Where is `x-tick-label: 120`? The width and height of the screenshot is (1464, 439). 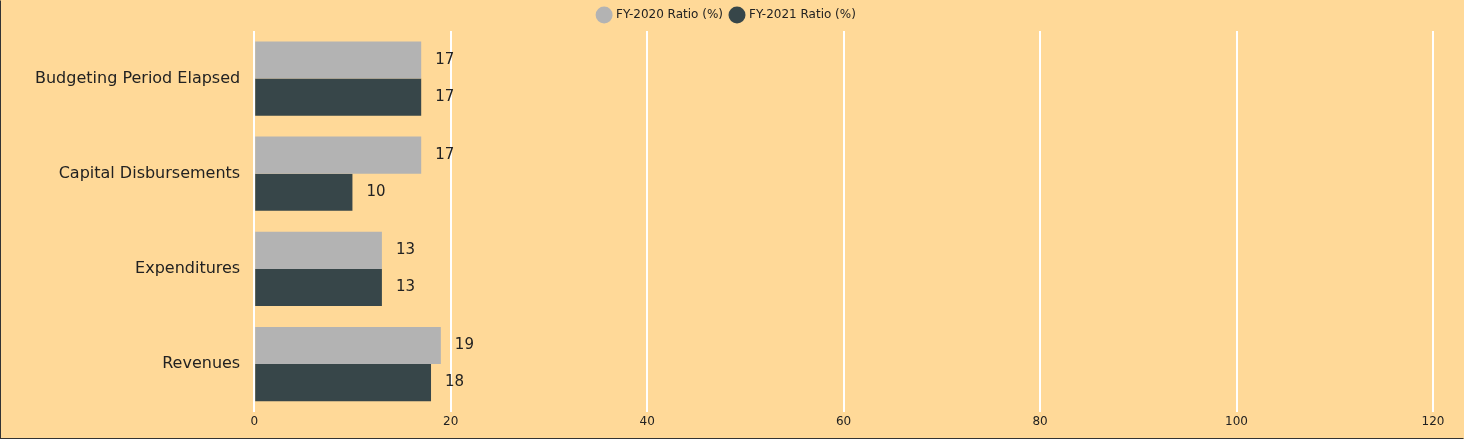
x-tick-label: 120 is located at coordinates (1433, 420).